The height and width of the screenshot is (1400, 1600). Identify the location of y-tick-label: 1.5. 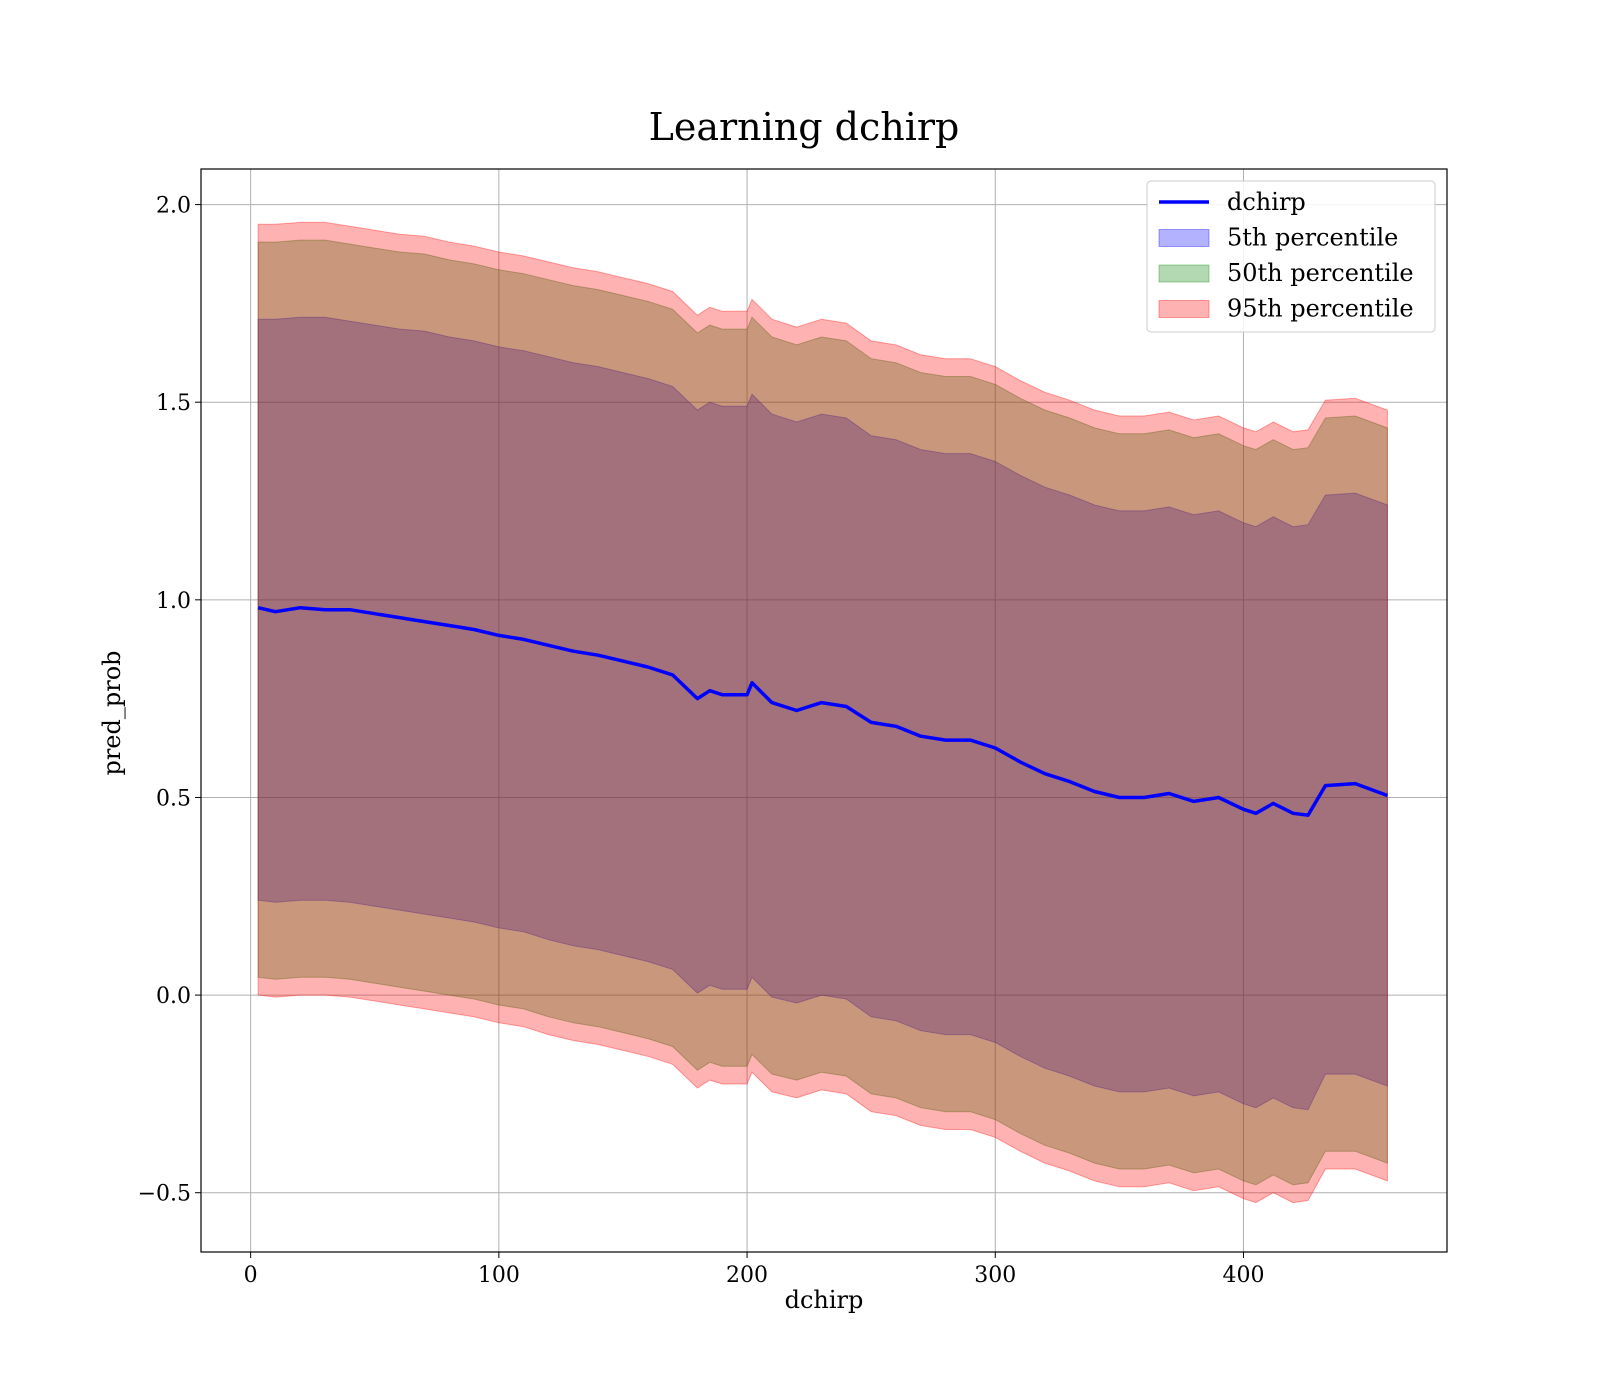
(173, 403).